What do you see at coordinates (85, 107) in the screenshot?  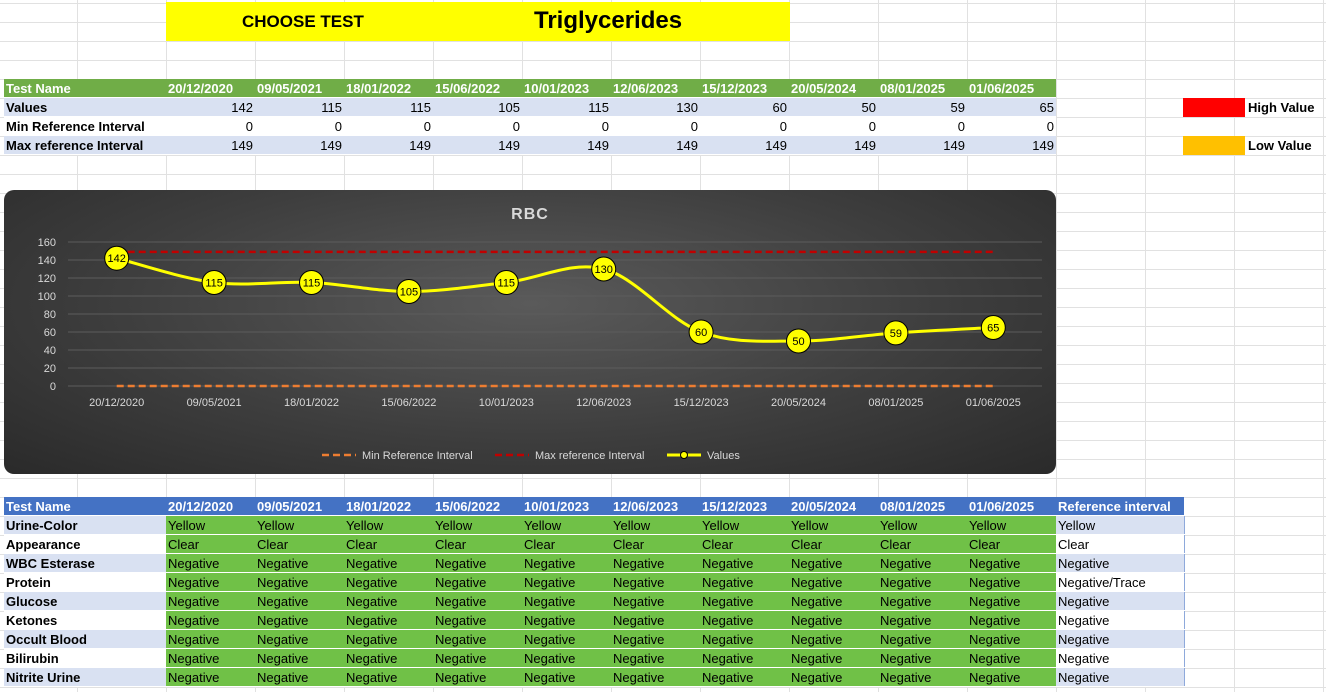 I see `row-label: Values` at bounding box center [85, 107].